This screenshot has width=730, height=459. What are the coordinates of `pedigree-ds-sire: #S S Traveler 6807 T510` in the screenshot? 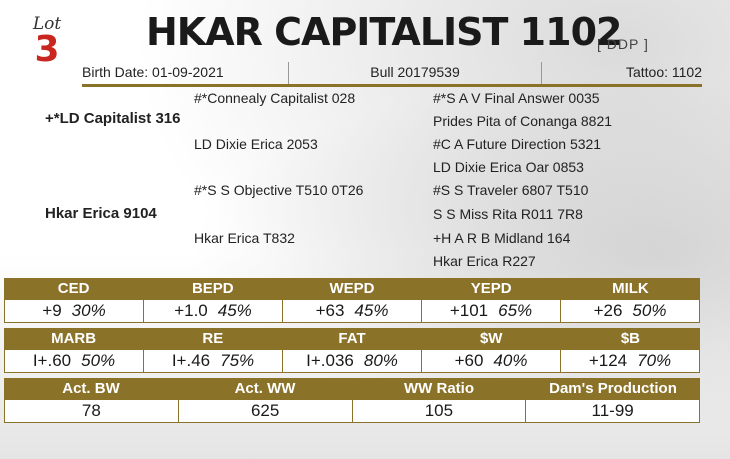 It's located at (511, 190).